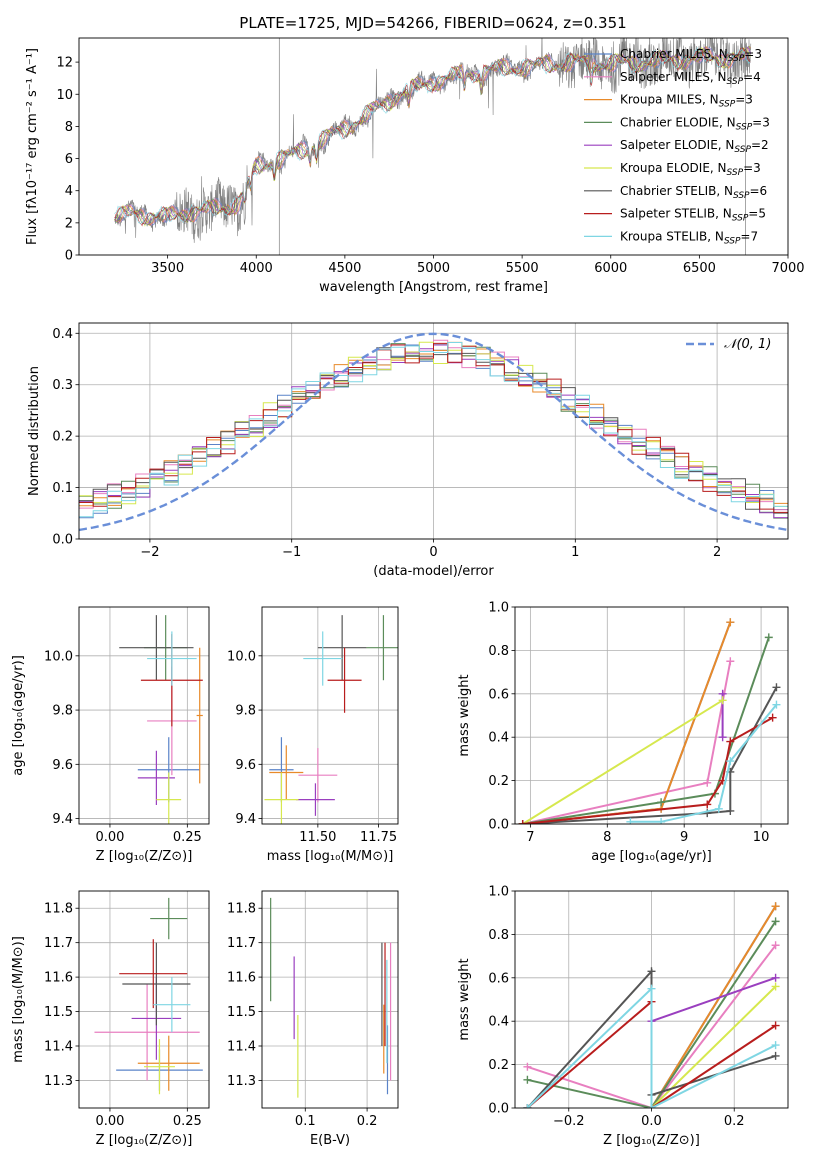  What do you see at coordinates (241, 909) in the screenshot?
I see `y-tick-label: 11.8` at bounding box center [241, 909].